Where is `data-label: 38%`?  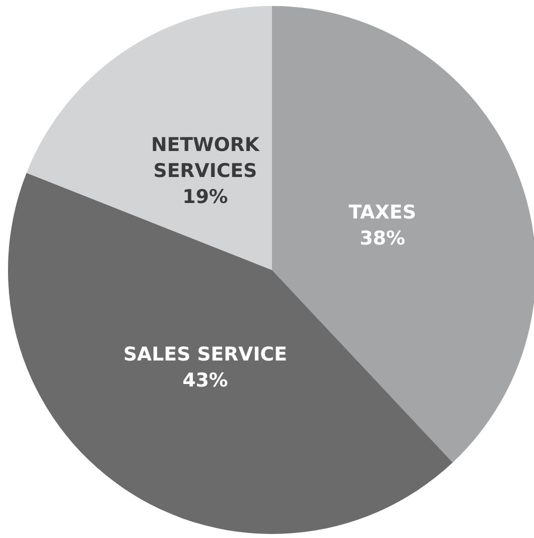 data-label: 38% is located at coordinates (383, 238).